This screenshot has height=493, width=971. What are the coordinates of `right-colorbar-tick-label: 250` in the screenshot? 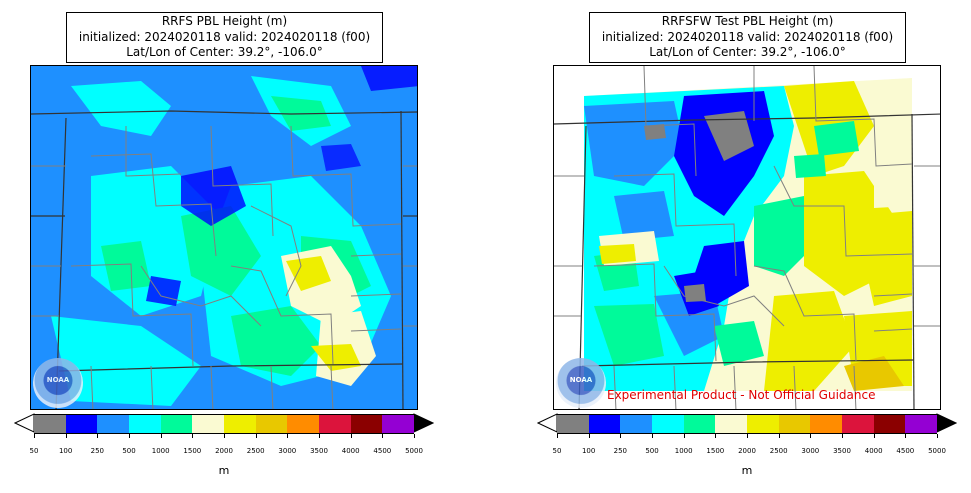 It's located at (620, 451).